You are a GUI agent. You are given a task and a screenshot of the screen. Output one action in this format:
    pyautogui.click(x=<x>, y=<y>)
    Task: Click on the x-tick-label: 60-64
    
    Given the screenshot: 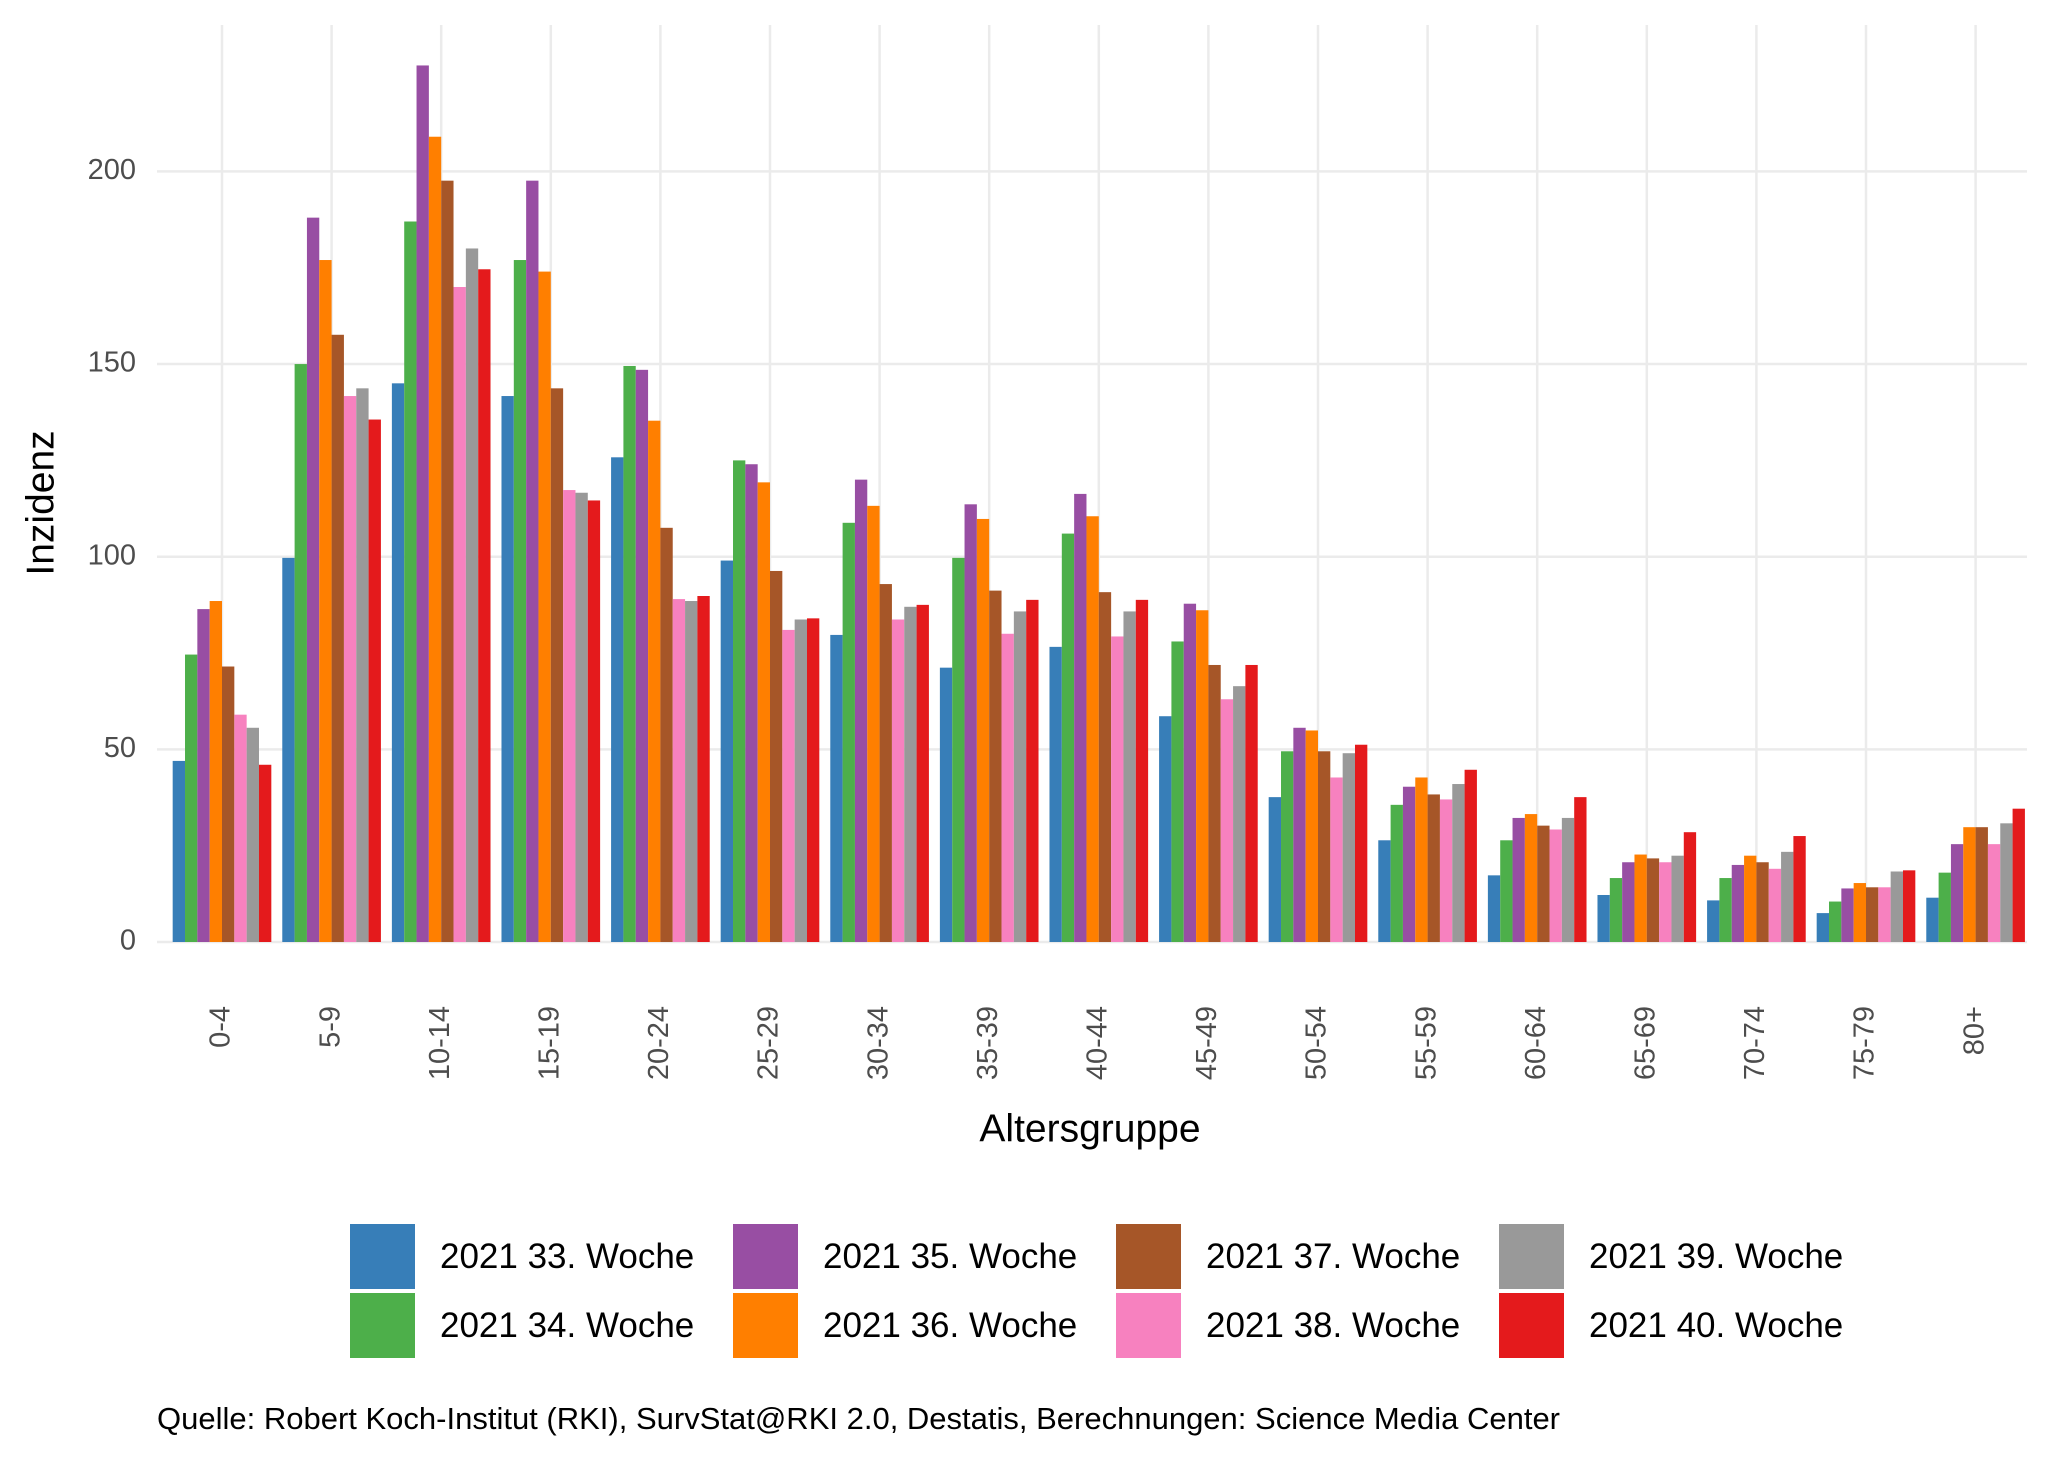 What is the action you would take?
    pyautogui.click(x=1536, y=1043)
    